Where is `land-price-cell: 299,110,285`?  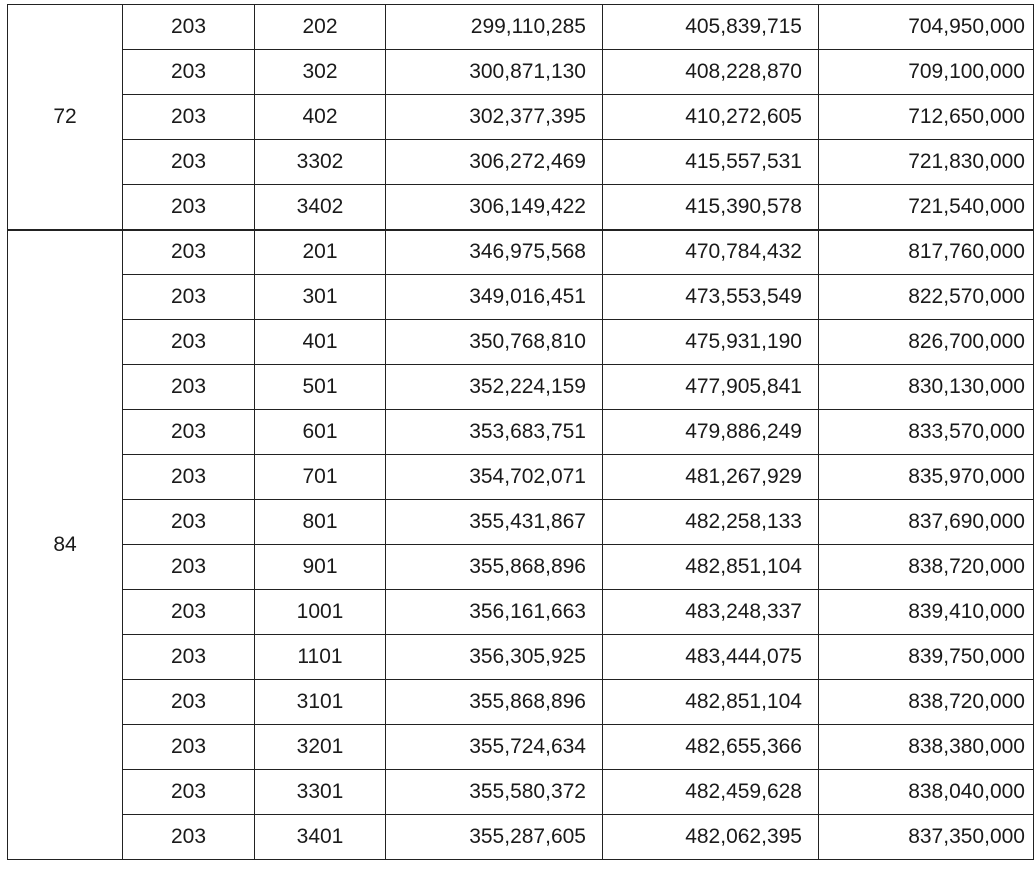
land-price-cell: 299,110,285 is located at coordinates (494, 27).